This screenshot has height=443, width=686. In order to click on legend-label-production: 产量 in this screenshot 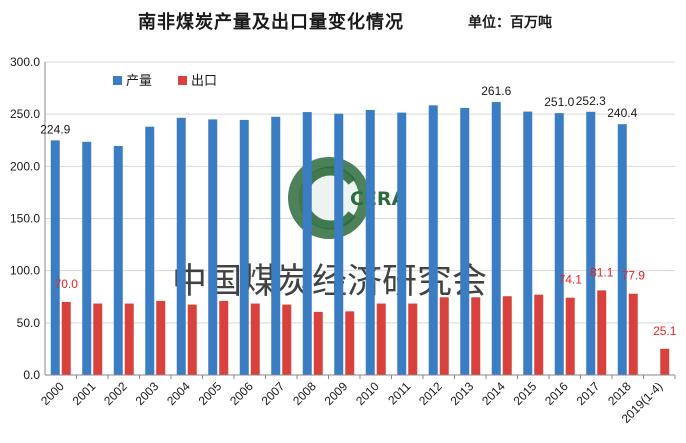, I will do `click(139, 81)`.